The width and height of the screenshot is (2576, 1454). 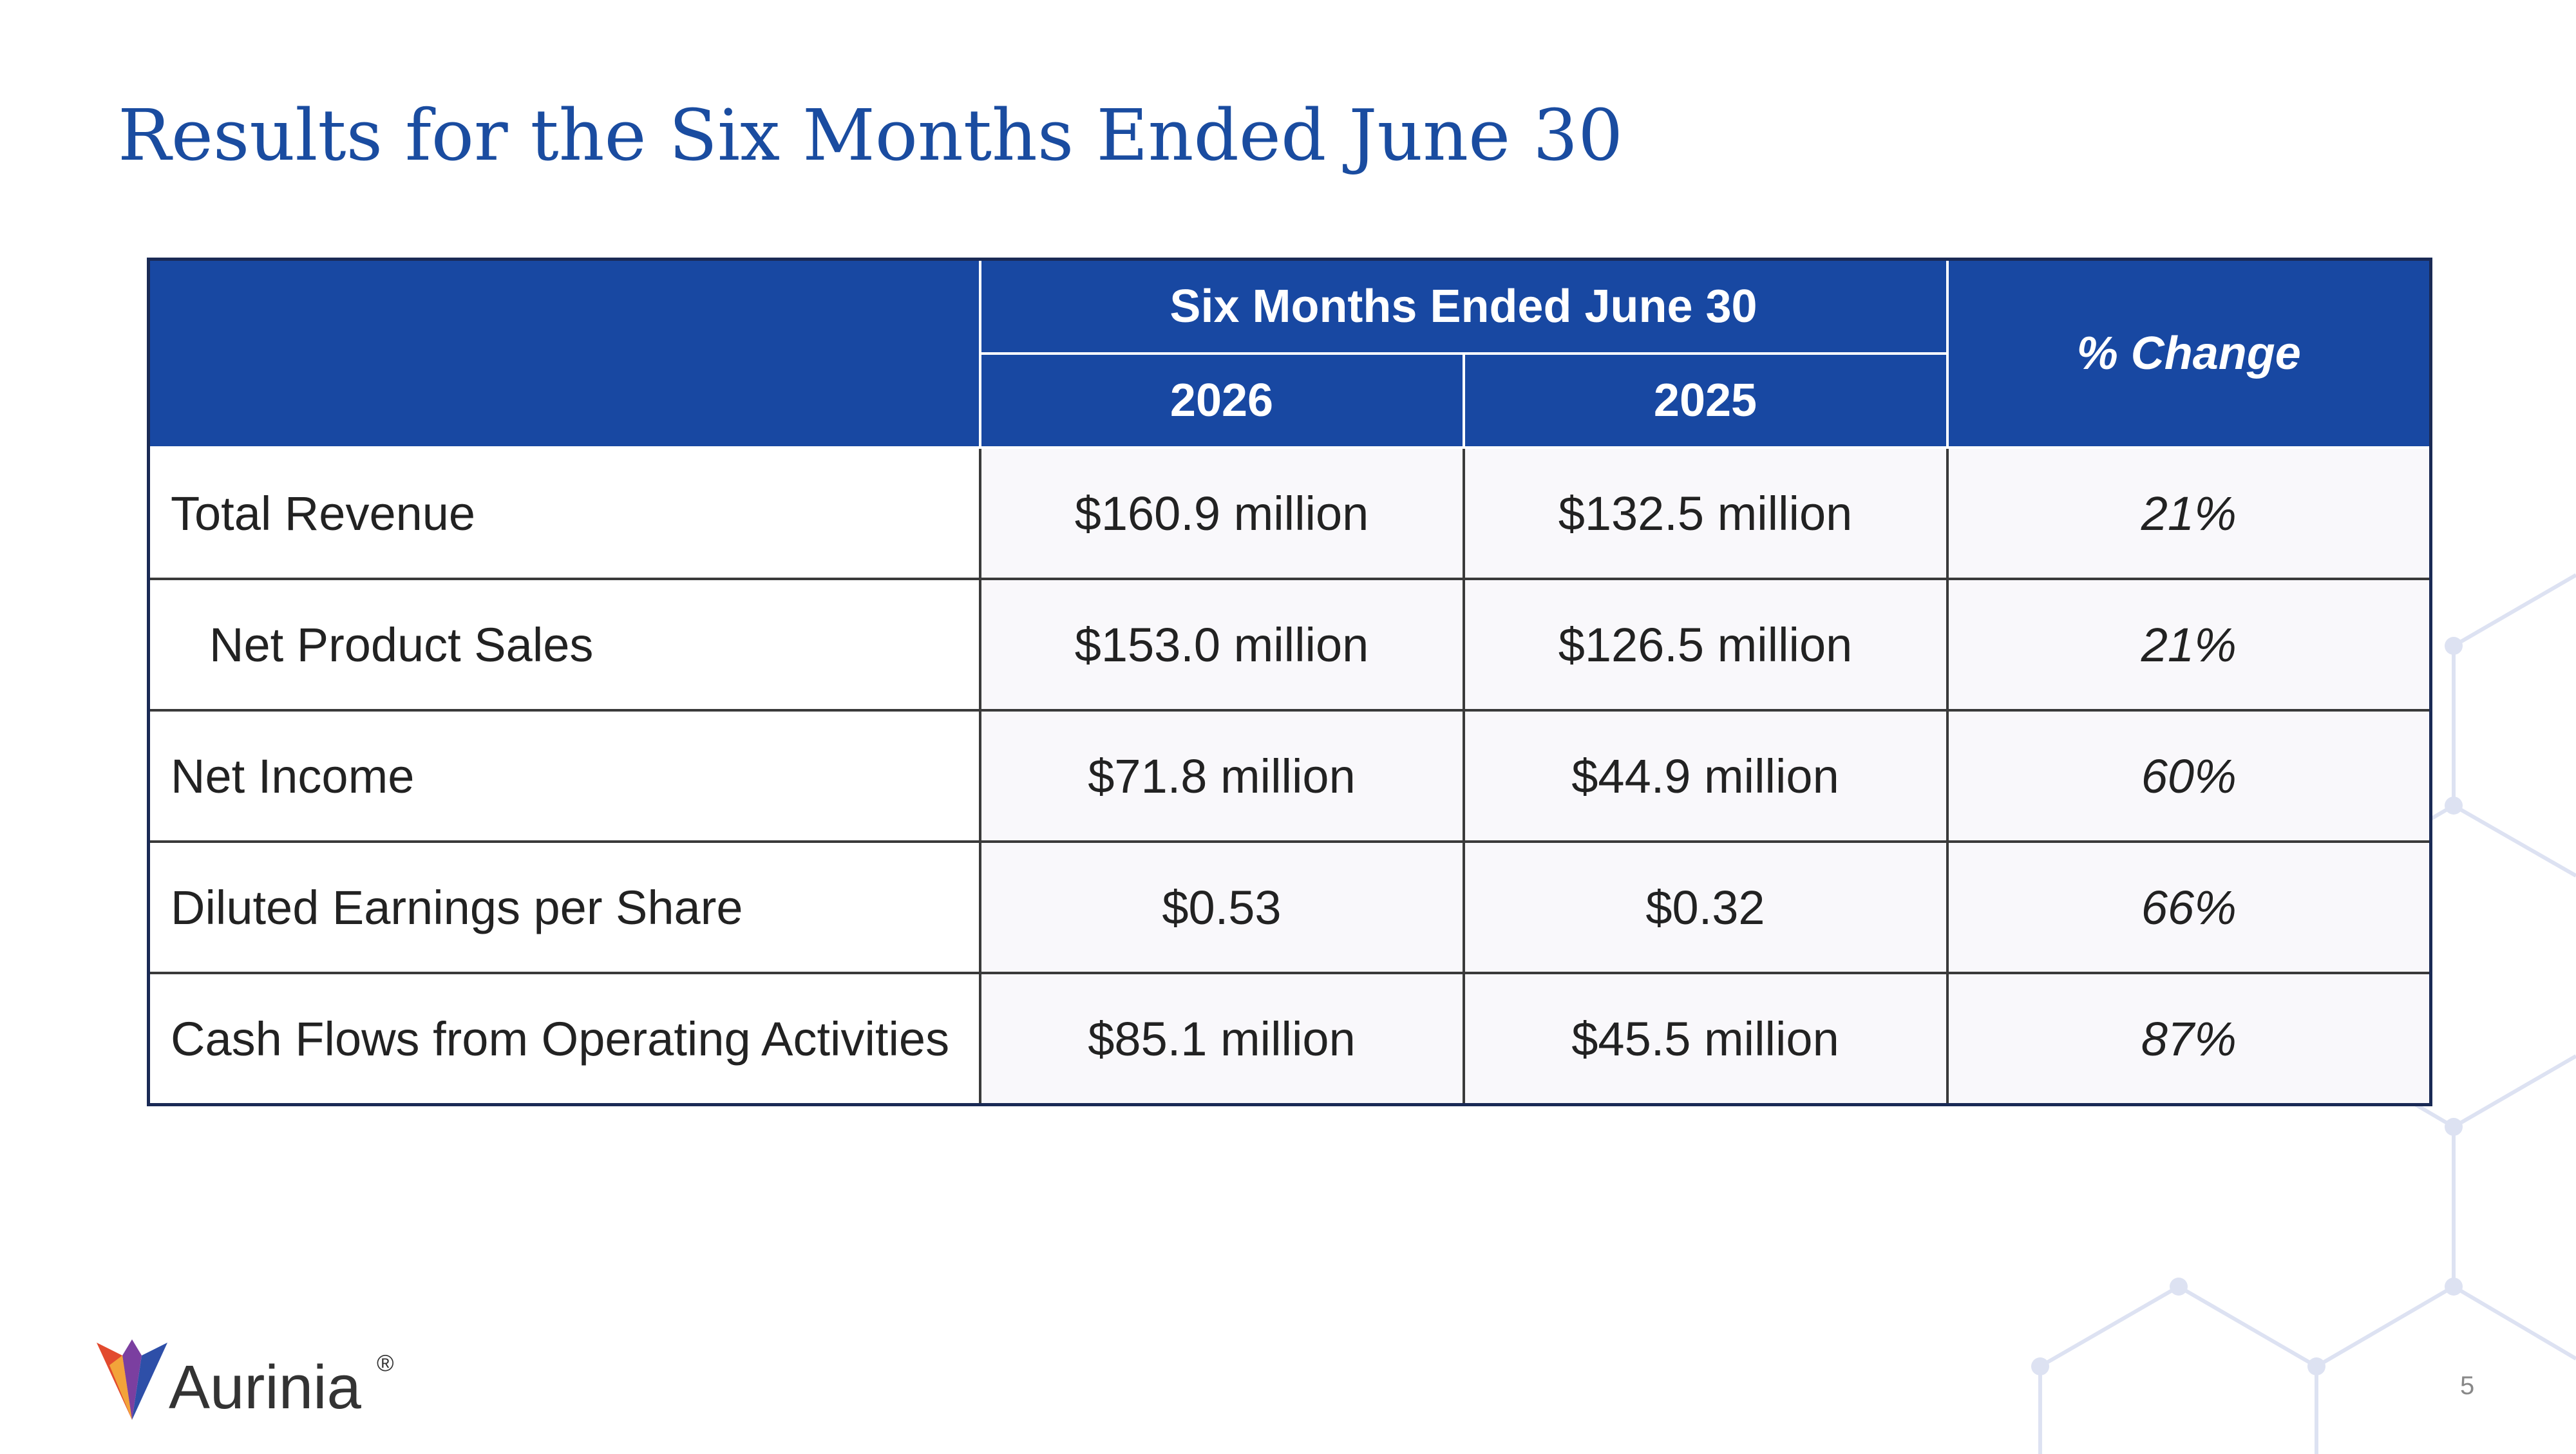 I want to click on row-label: Cash Flows from Operating Activities, so click(x=564, y=1039).